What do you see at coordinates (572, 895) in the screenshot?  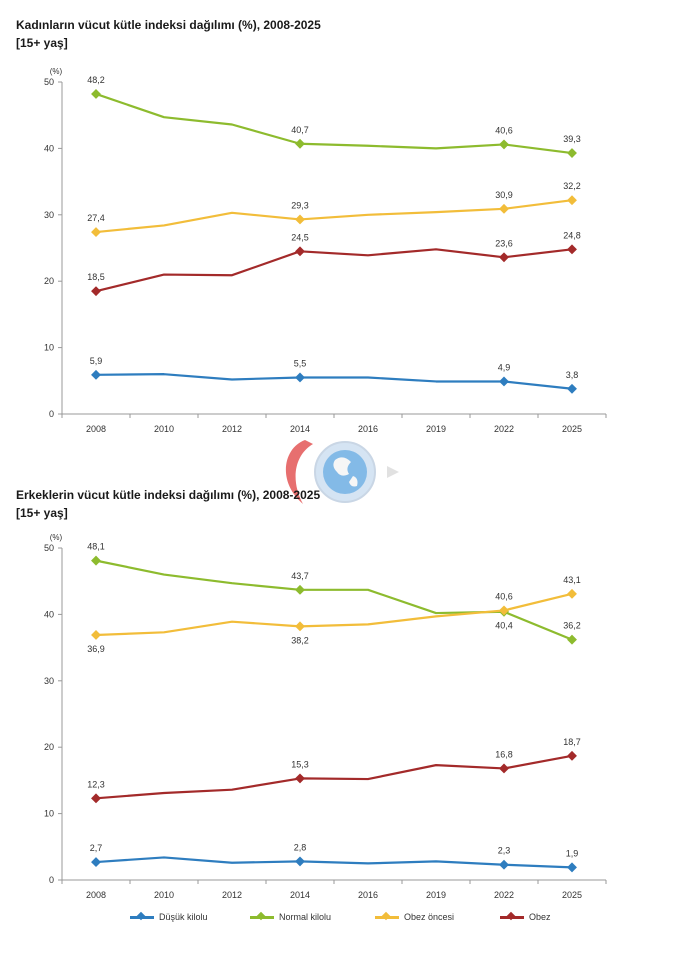 I see `x-tick-label: 2025` at bounding box center [572, 895].